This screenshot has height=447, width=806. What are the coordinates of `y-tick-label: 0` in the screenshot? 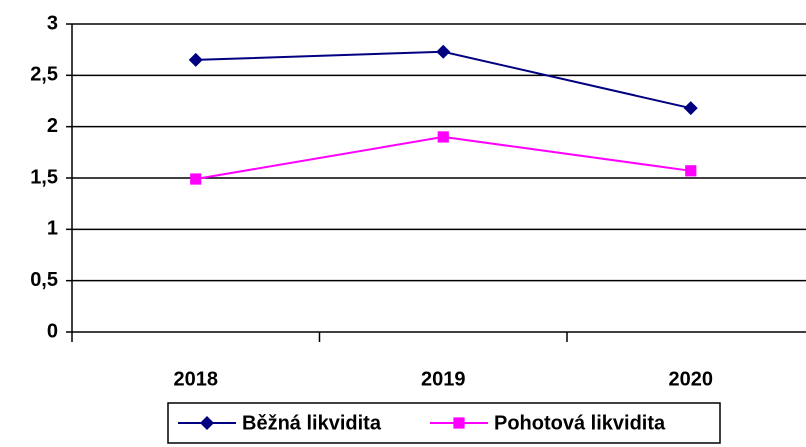 It's located at (52, 331).